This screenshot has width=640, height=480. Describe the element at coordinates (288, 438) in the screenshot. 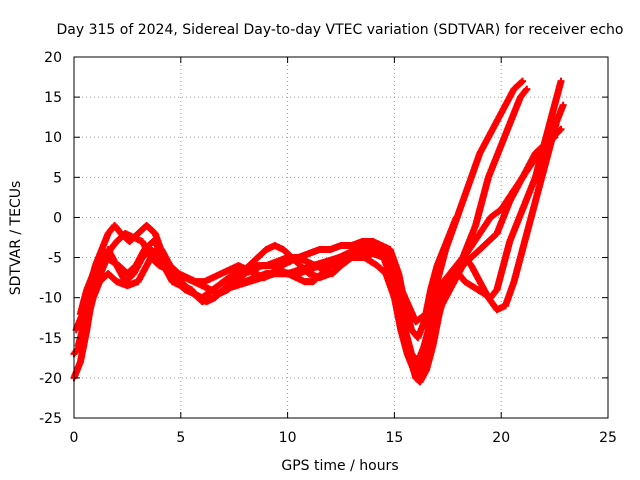

I see `x-tick-label: 10` at that location.